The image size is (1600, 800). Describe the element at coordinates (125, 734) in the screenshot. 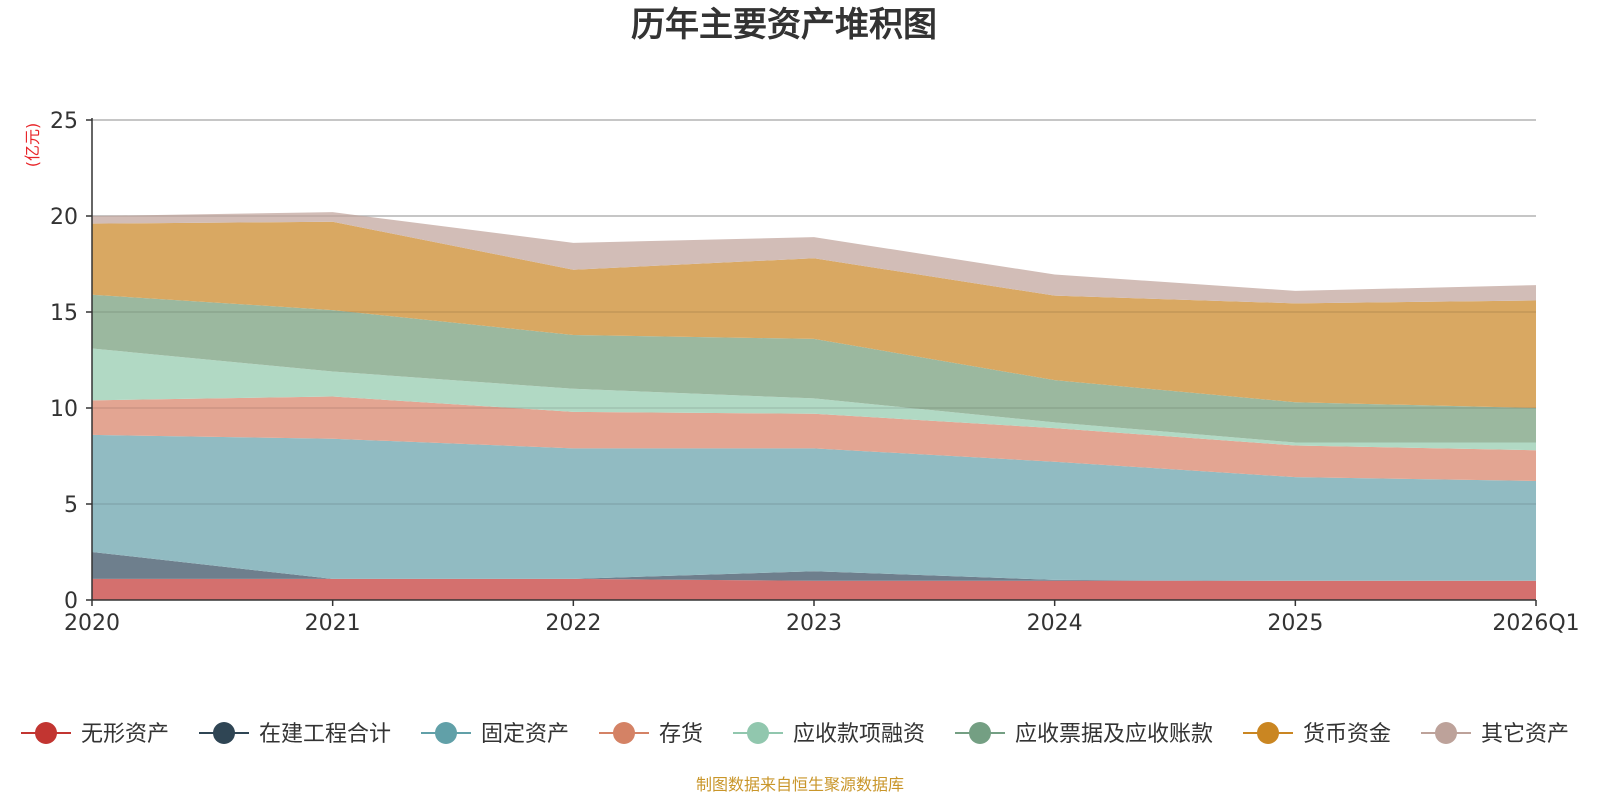

I see `legend-label-0: 无形资产` at that location.